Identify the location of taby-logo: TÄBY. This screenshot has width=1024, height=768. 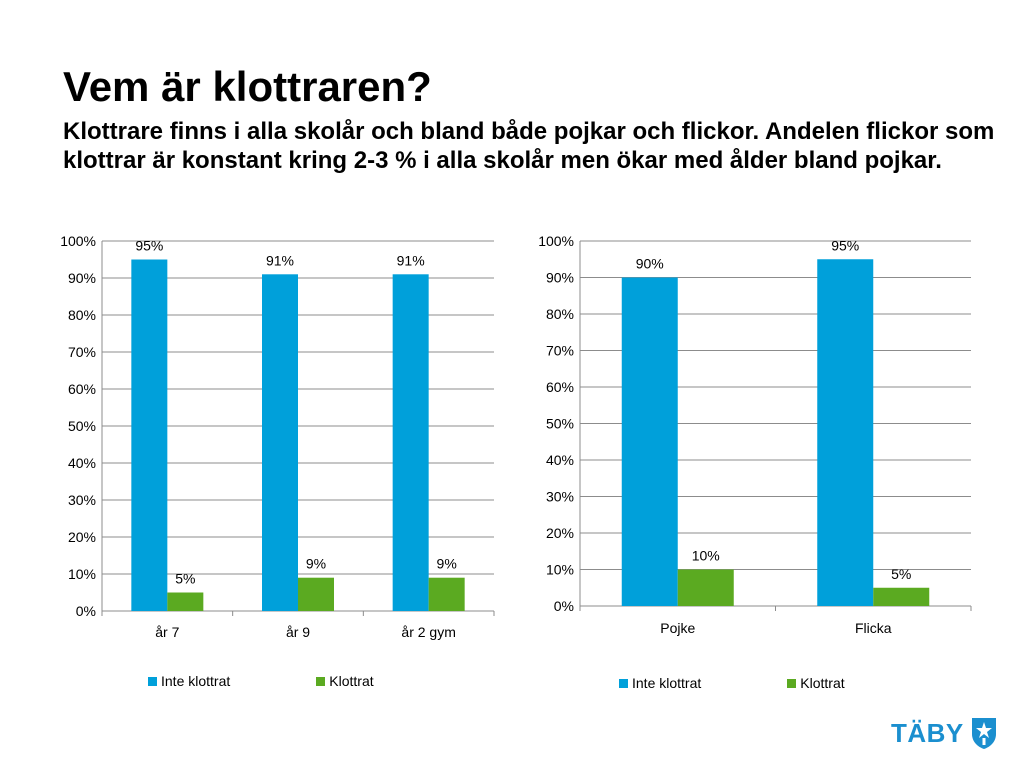
(944, 733).